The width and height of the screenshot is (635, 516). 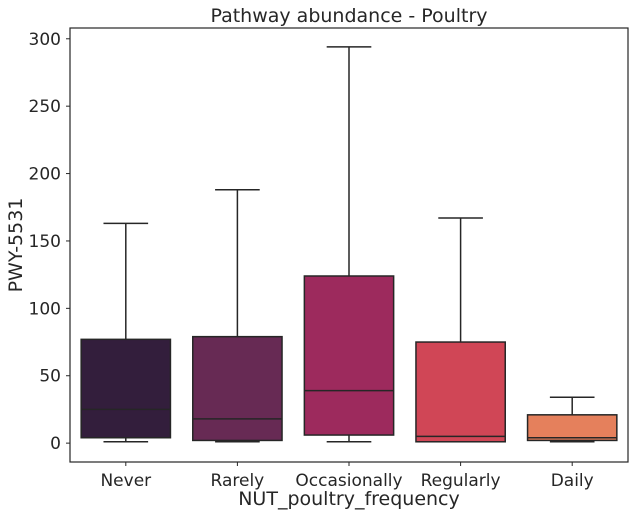 What do you see at coordinates (16, 245) in the screenshot?
I see `y-axis-label: PWY-5531` at bounding box center [16, 245].